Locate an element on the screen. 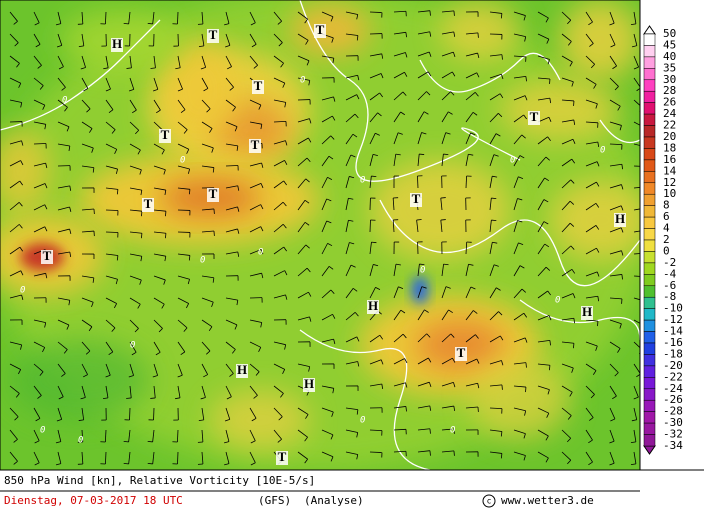 This screenshot has height=513, width=704. colorbar-label: -24 is located at coordinates (673, 388).